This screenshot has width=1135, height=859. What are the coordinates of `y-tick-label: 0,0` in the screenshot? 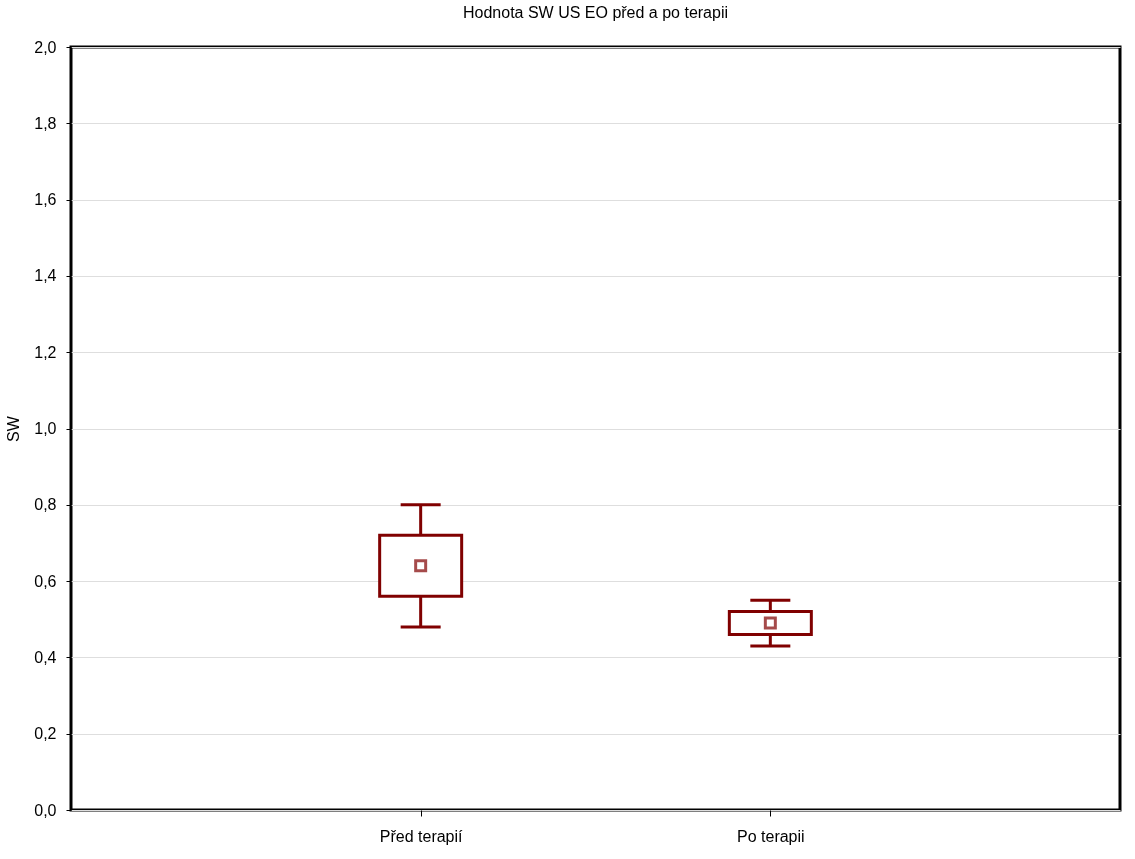 It's located at (45, 810).